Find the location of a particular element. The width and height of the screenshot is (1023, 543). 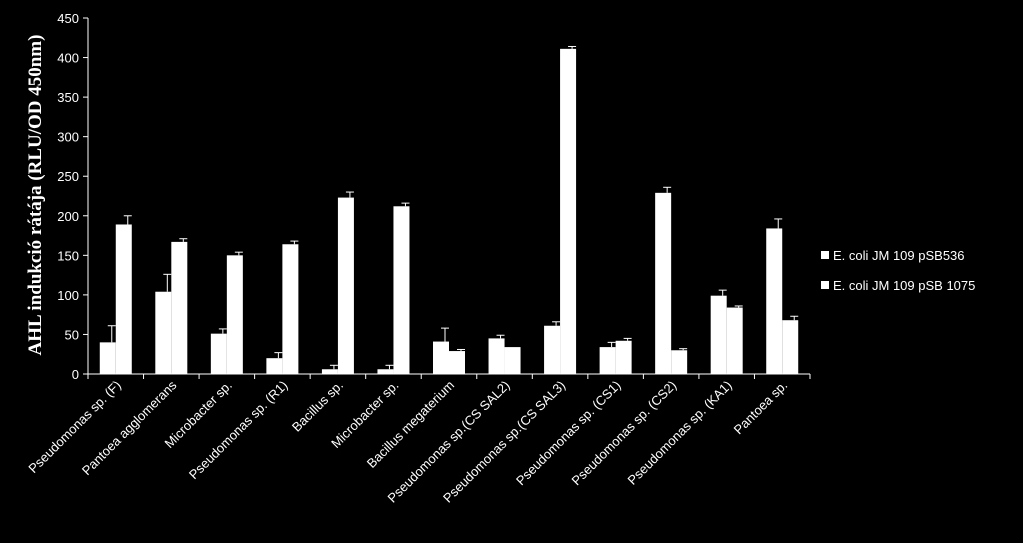

category-label: Pseudomonas sp. (R1) is located at coordinates (238, 430).